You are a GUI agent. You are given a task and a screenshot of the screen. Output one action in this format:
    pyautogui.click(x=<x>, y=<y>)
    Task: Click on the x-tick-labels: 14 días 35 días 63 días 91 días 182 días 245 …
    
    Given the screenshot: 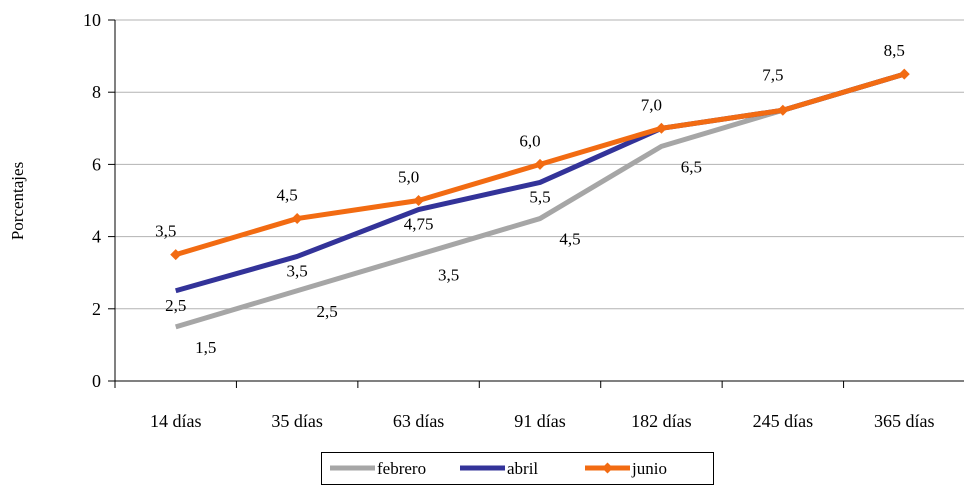 What is the action you would take?
    pyautogui.click(x=542, y=421)
    